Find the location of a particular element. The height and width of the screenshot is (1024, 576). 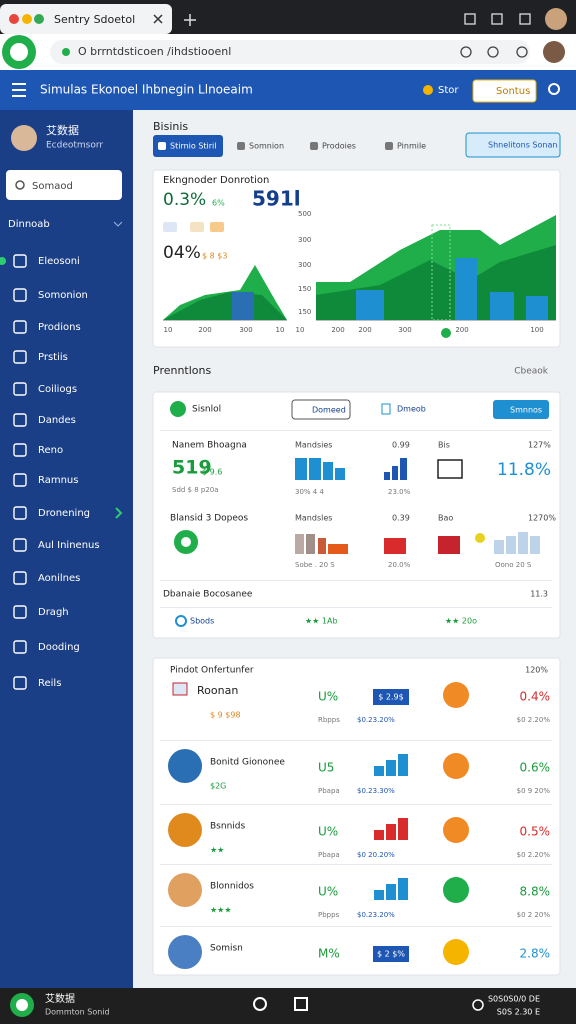

card-title: Pindot Onfertunfer is located at coordinates (212, 671).